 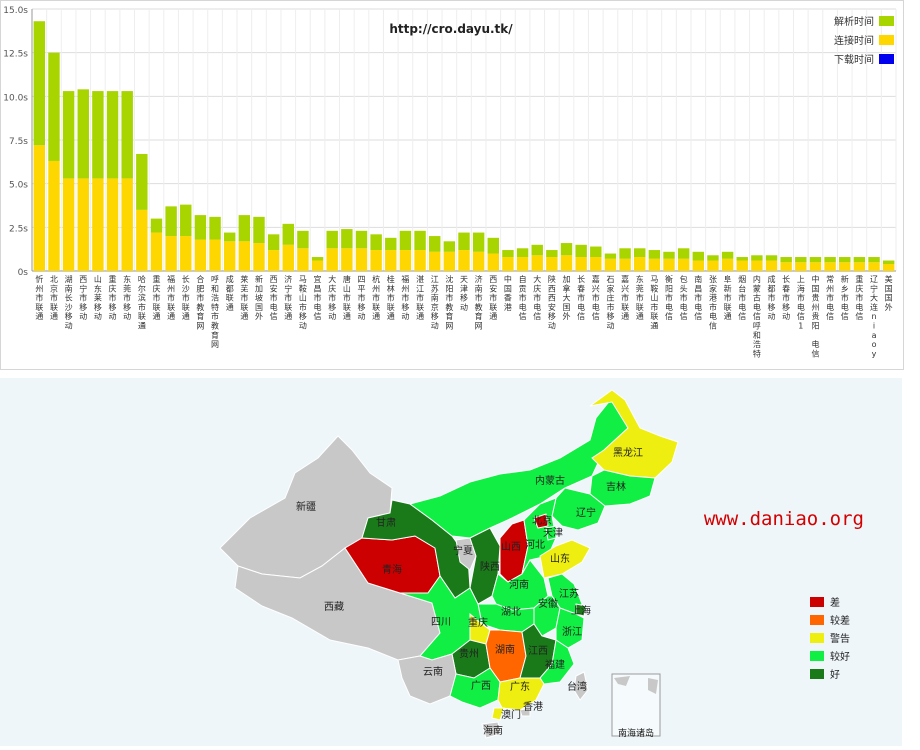 I want to click on region-广东, so click(x=521, y=694).